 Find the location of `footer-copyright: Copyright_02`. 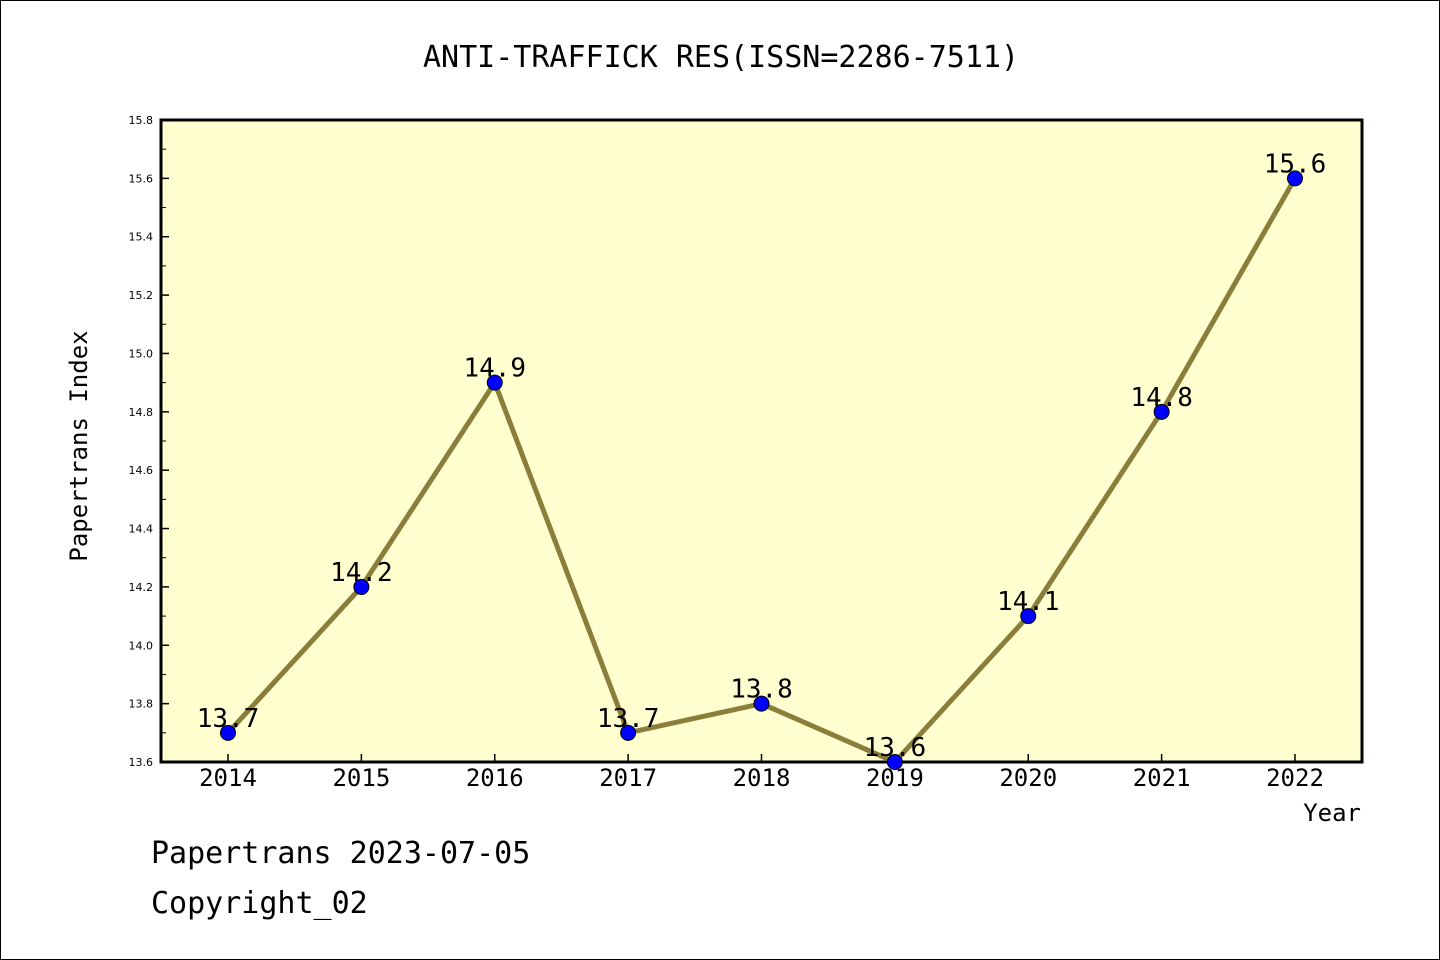

footer-copyright: Copyright_02 is located at coordinates (259, 903).